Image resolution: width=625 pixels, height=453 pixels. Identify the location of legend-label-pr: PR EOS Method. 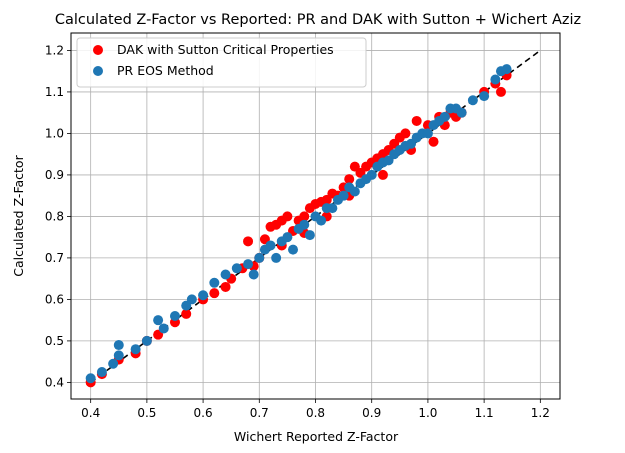
(165, 70).